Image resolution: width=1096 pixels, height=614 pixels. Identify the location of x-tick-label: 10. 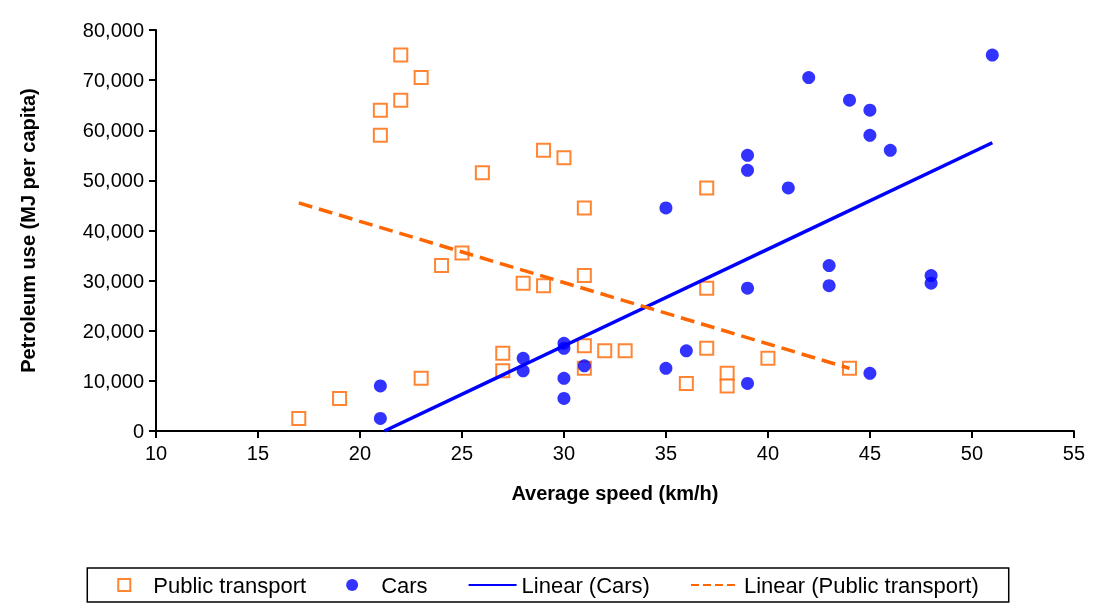
(156, 453).